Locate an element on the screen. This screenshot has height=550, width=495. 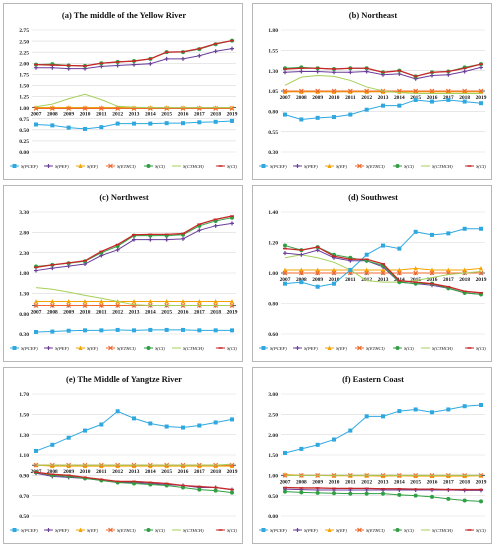
y-tick-label: 0.90 is located at coordinates (24, 477).